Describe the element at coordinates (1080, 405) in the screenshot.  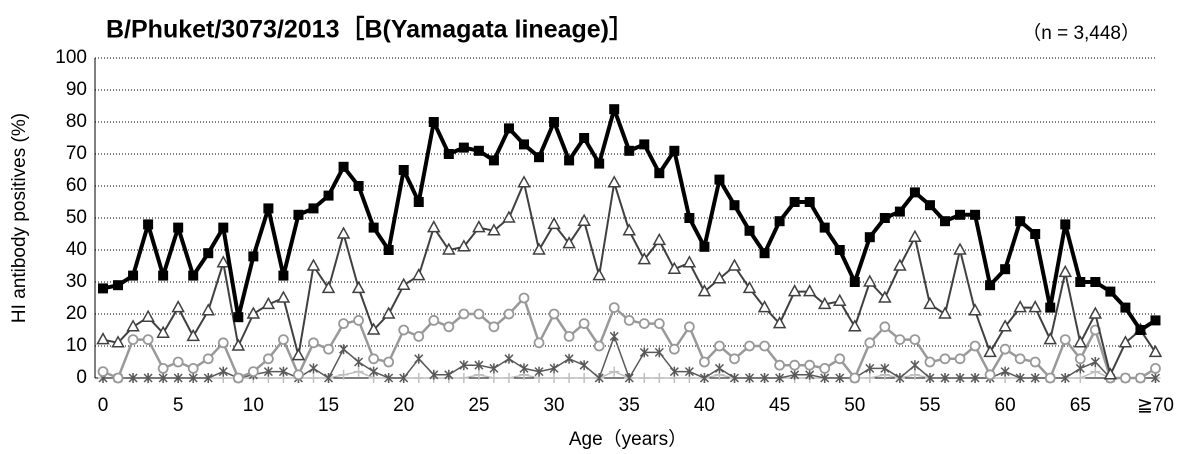
I see `x-tick-label: 65` at that location.